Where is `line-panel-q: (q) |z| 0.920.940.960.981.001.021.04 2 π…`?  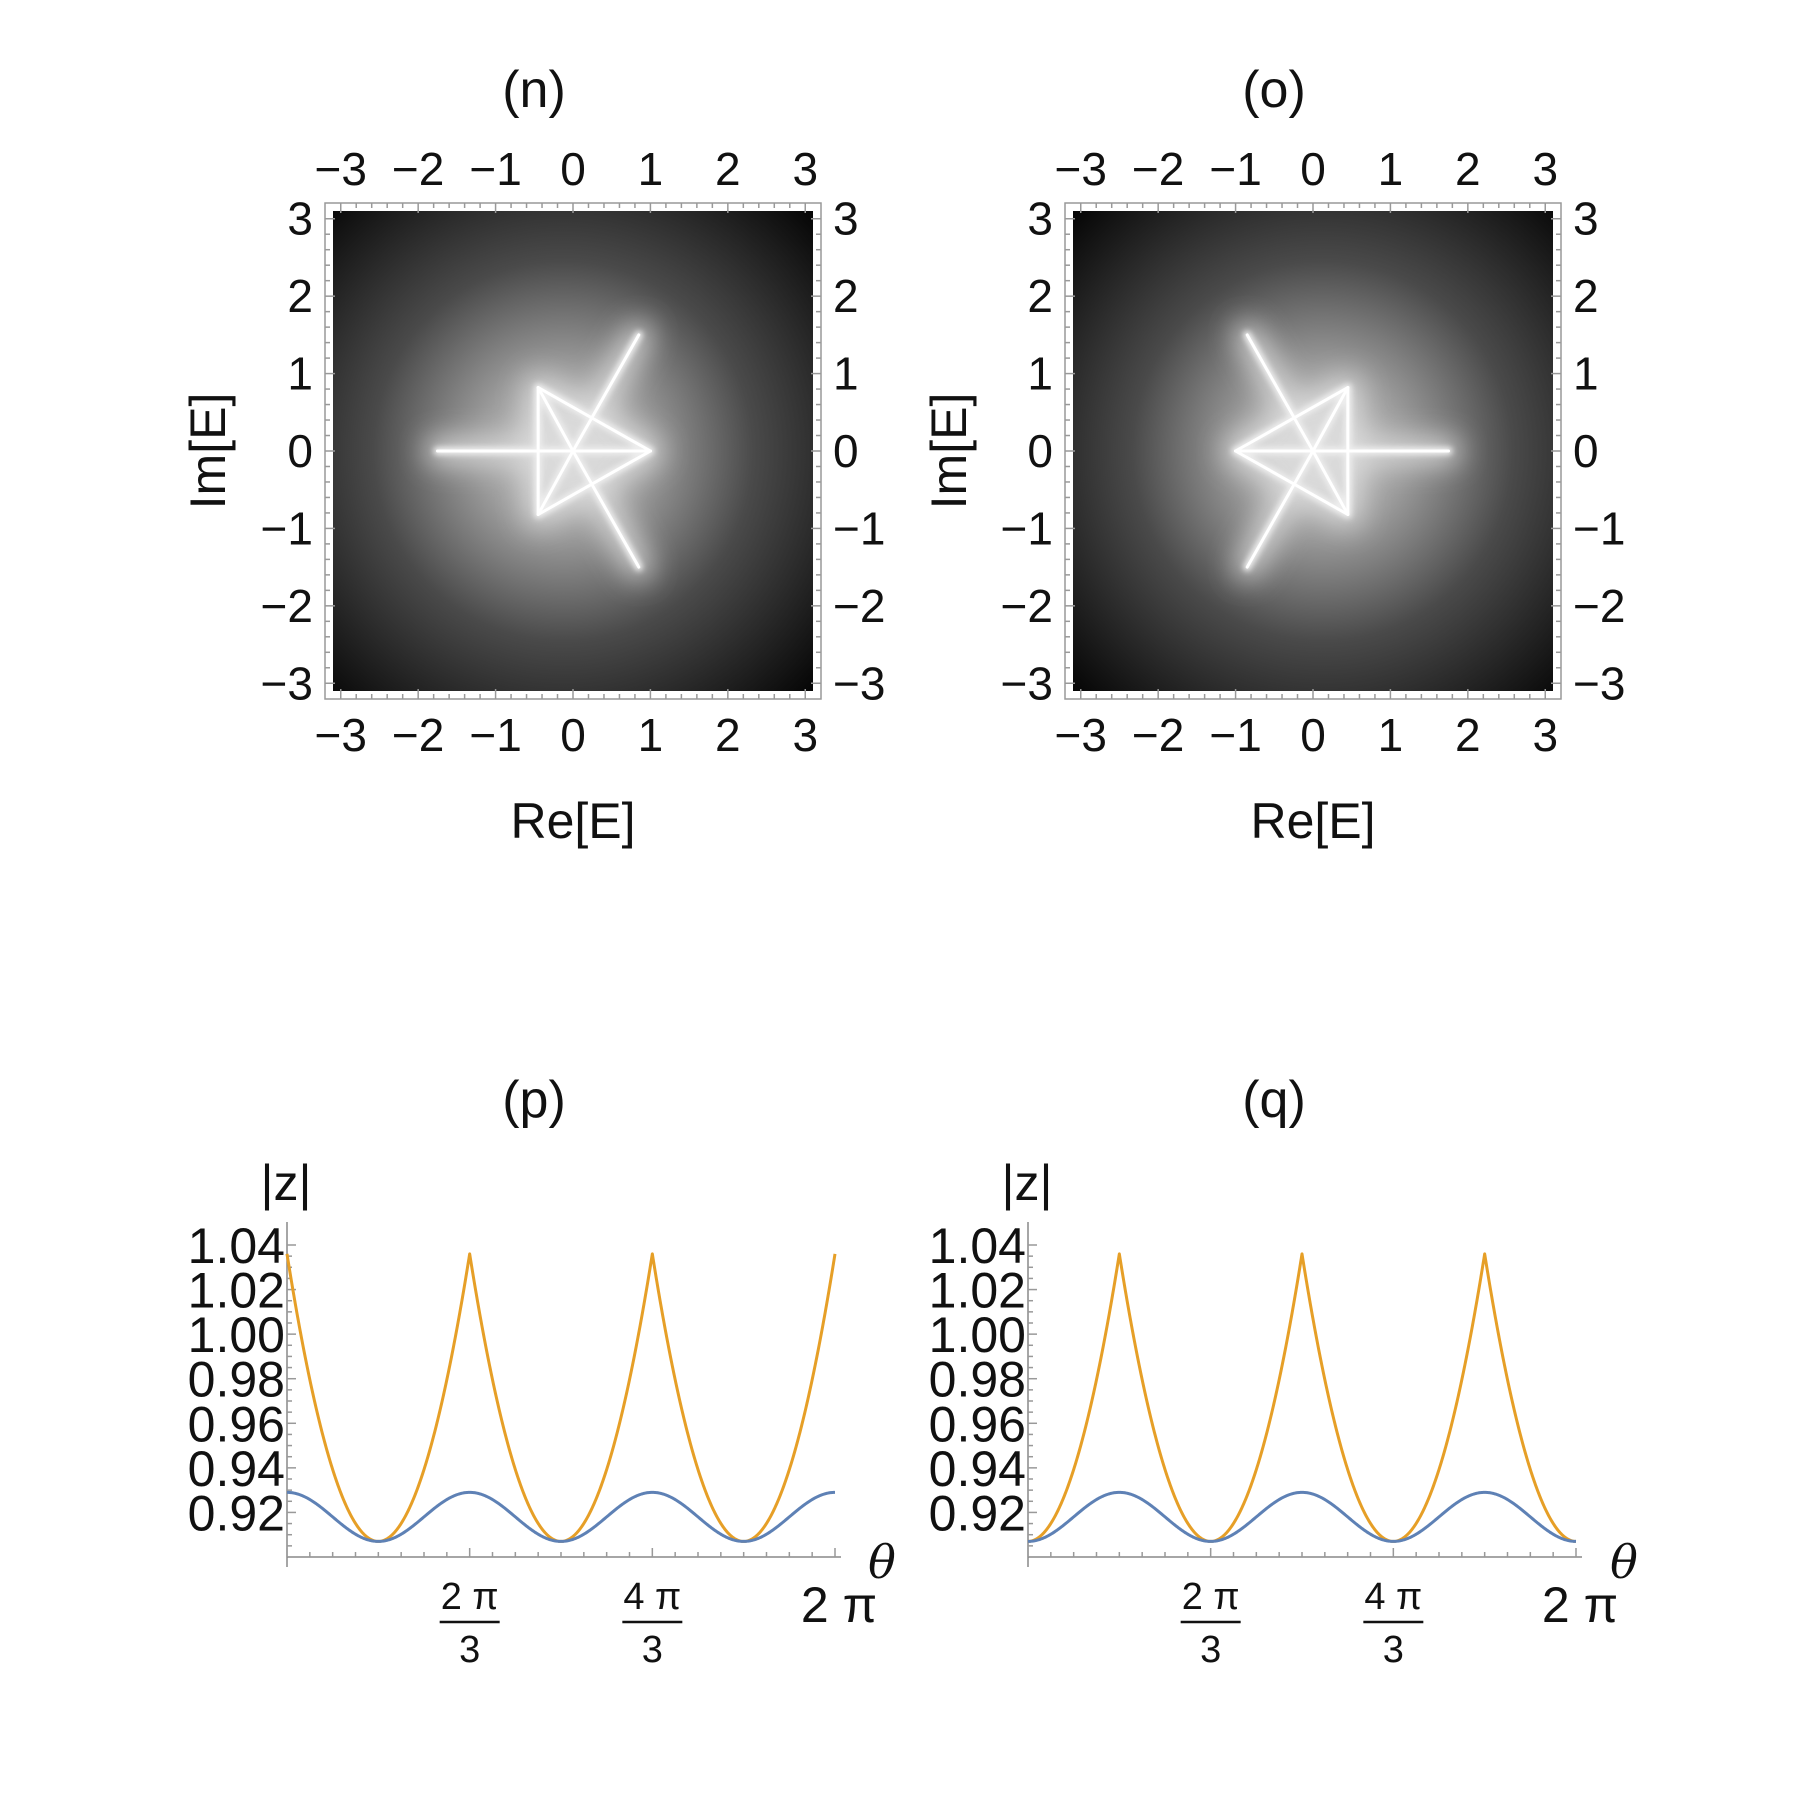
line-panel-q: (q) |z| 0.920.940.960.981.001.021.04 2 π… is located at coordinates (1283, 1371).